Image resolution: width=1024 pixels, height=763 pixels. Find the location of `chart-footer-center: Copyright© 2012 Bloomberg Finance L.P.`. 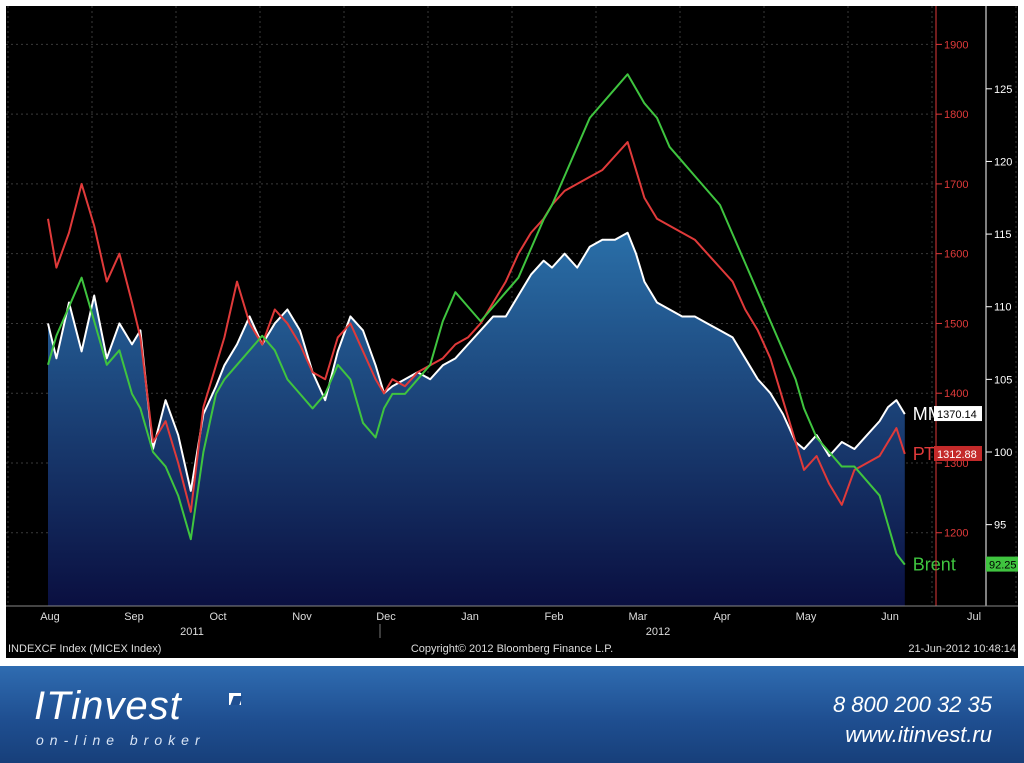

chart-footer-center: Copyright© 2012 Bloomberg Finance L.P. is located at coordinates (512, 649).